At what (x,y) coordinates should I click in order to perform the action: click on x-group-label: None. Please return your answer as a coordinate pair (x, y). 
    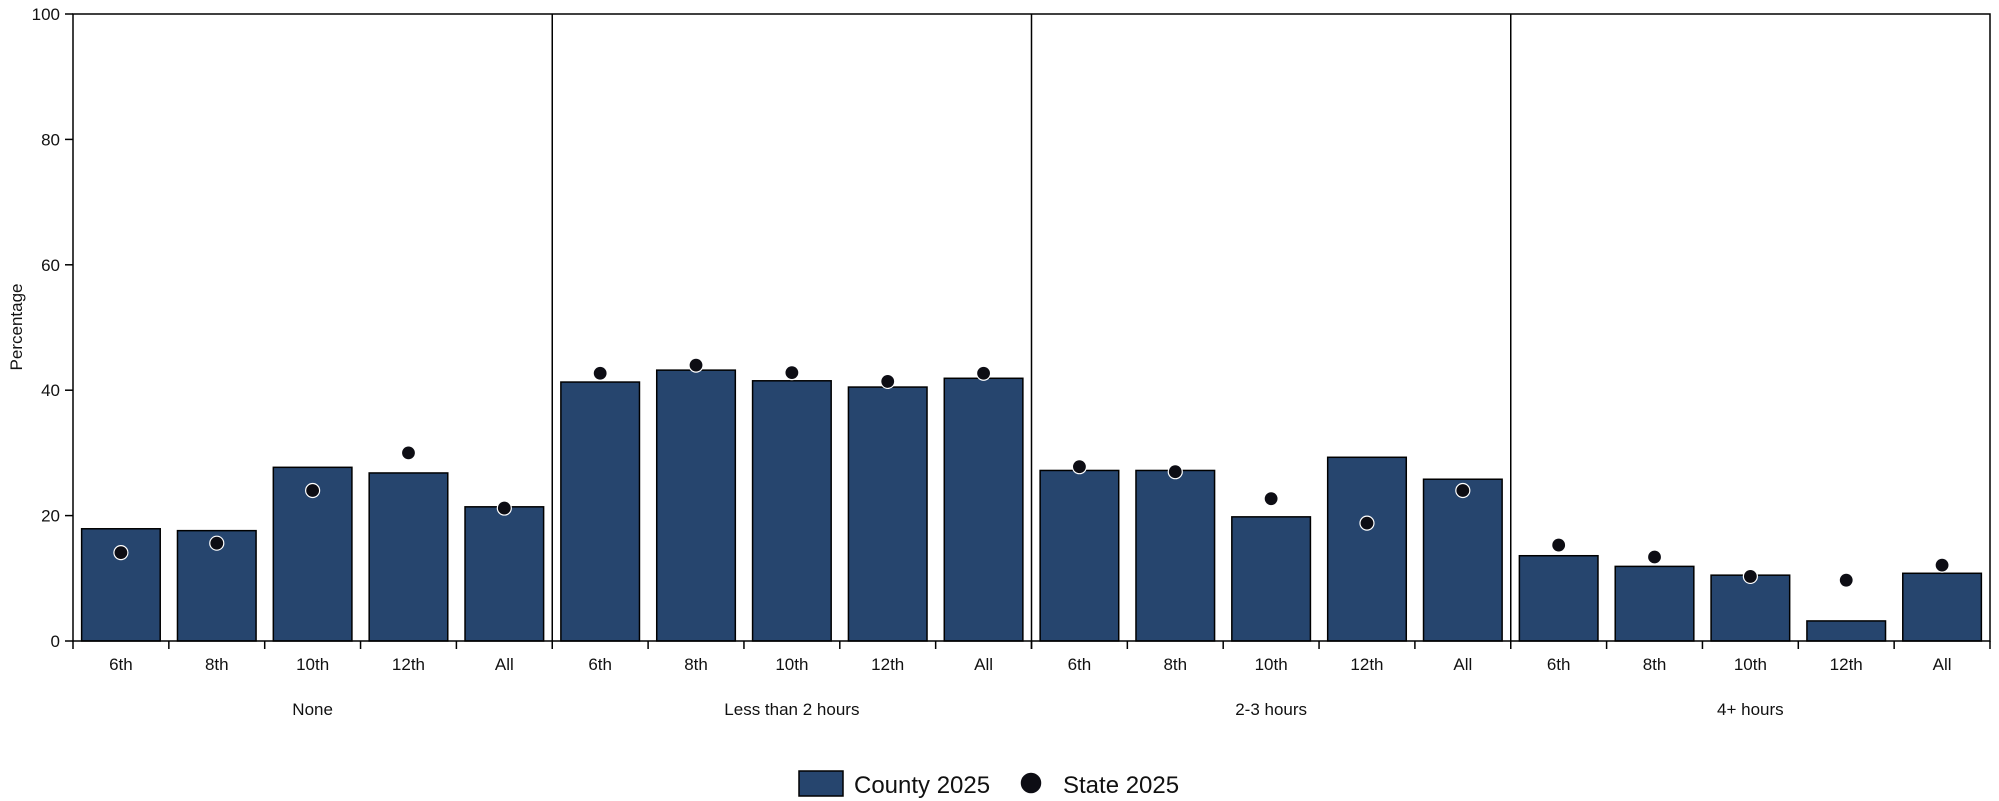
    Looking at the image, I should click on (312, 709).